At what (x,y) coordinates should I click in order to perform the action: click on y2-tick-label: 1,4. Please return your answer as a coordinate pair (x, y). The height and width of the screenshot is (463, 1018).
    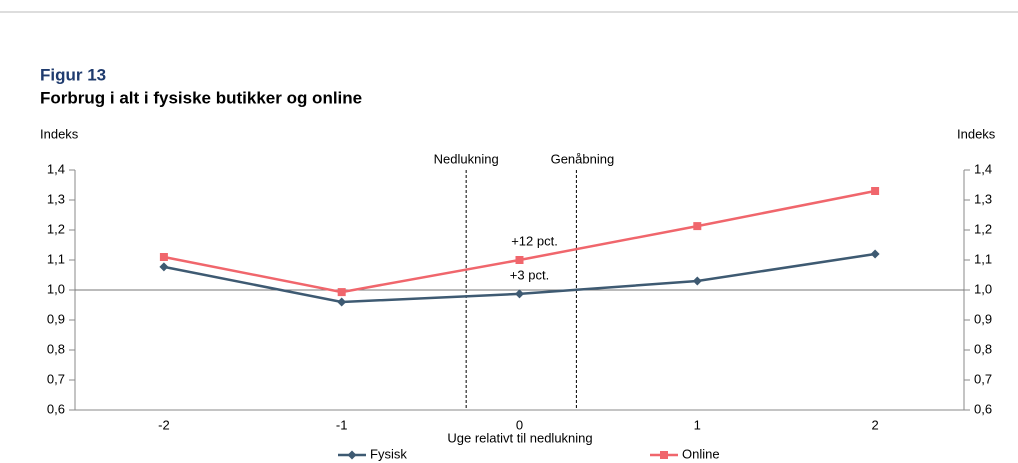
    Looking at the image, I should click on (983, 168).